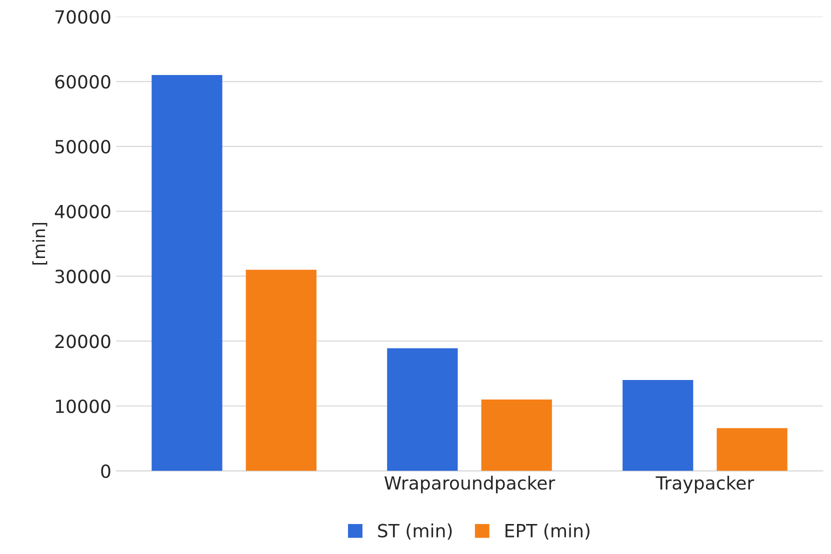 Image resolution: width=831 pixels, height=554 pixels. I want to click on y-axis-title: [min], so click(40, 243).